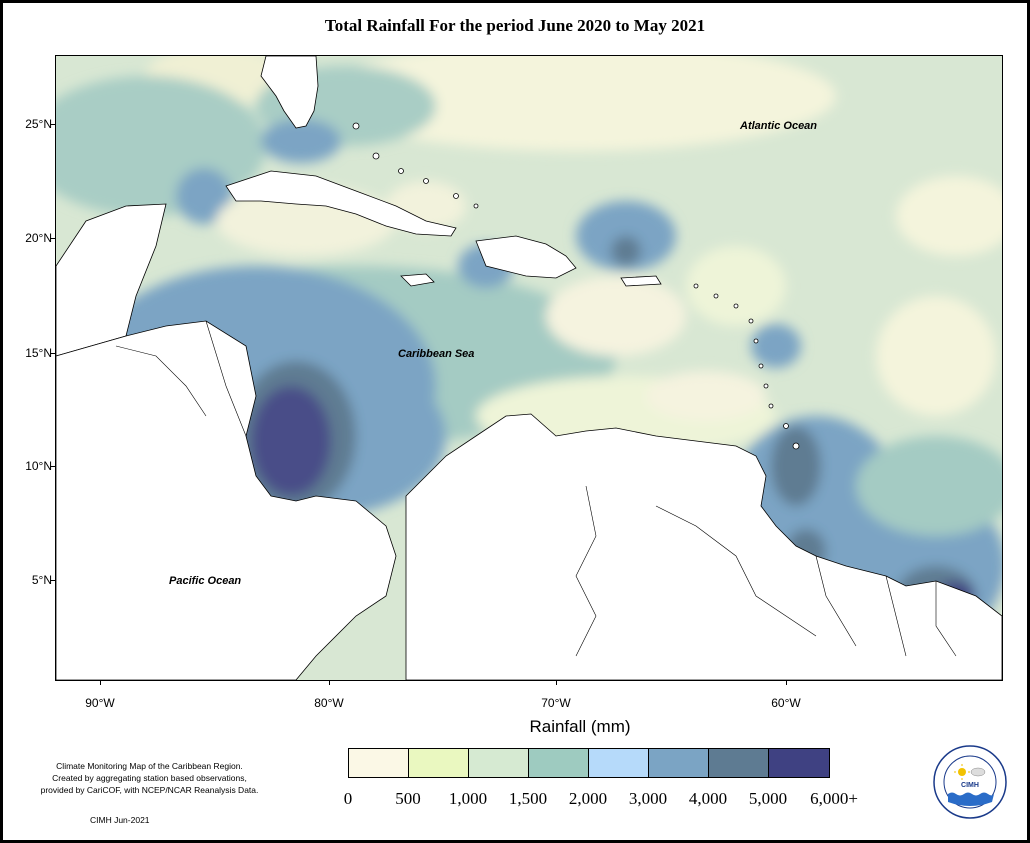  What do you see at coordinates (588, 798) in the screenshot?
I see `legend-label: 2,000` at bounding box center [588, 798].